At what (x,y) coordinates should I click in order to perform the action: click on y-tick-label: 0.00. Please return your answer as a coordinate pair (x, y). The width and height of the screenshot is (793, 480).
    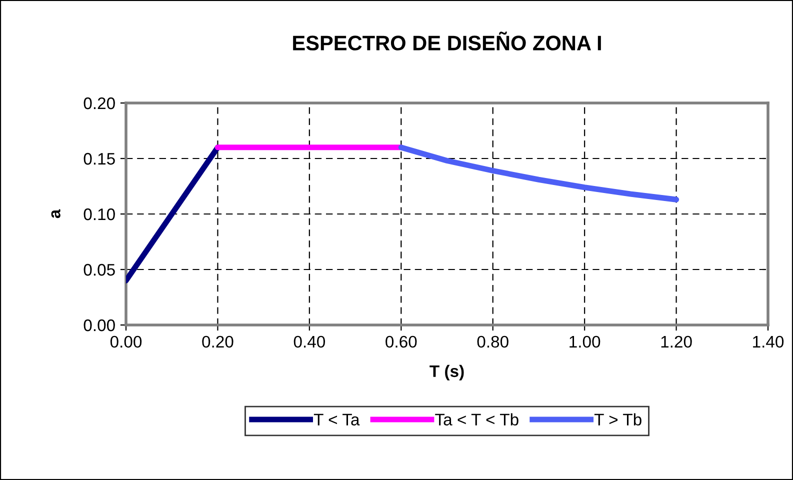
    Looking at the image, I should click on (99, 325).